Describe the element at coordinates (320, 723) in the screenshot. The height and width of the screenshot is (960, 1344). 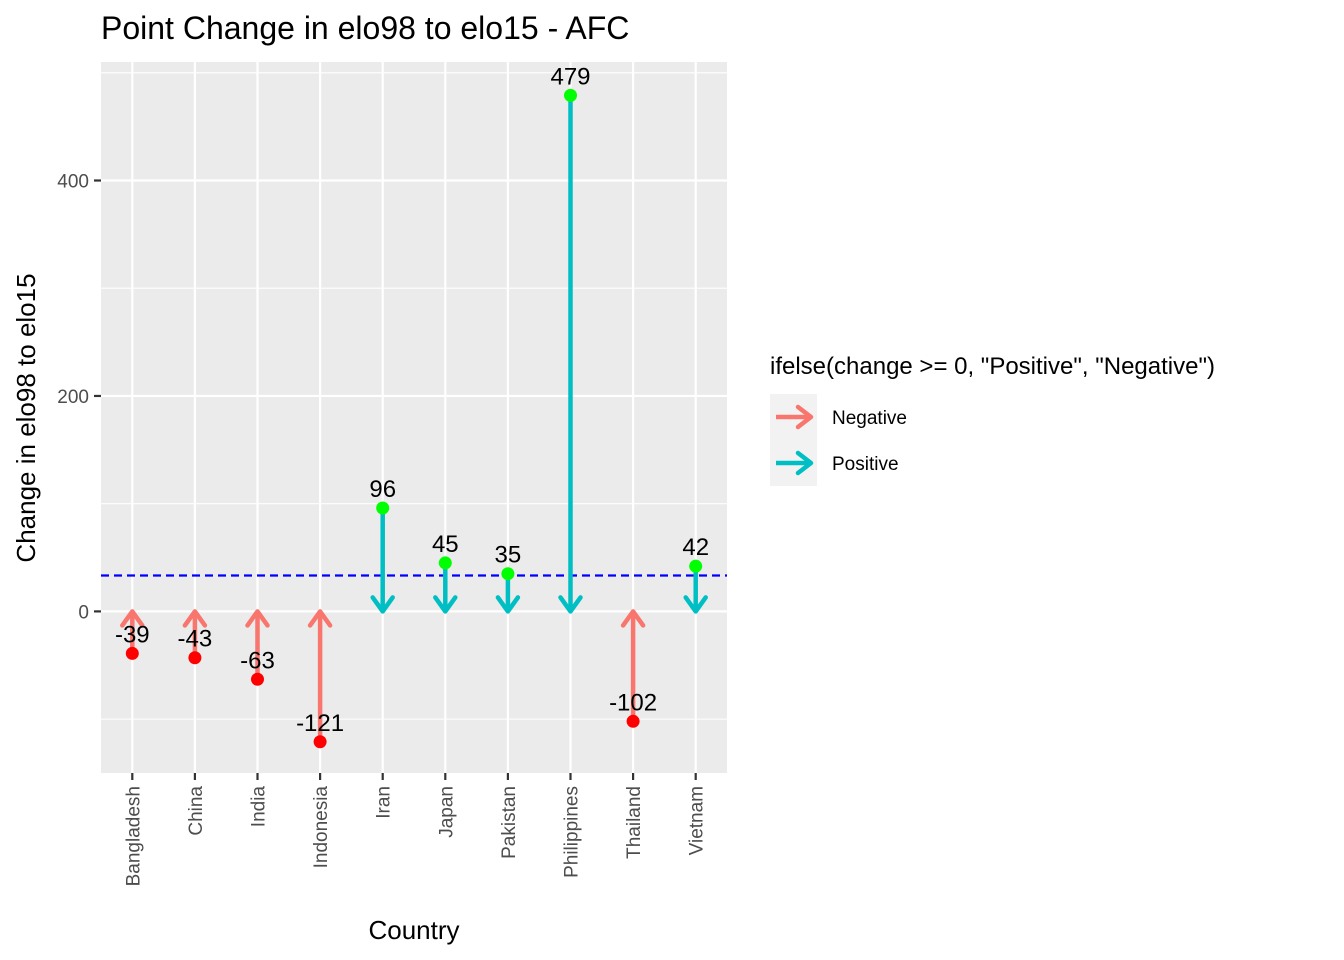
I see `data-label: -121` at that location.